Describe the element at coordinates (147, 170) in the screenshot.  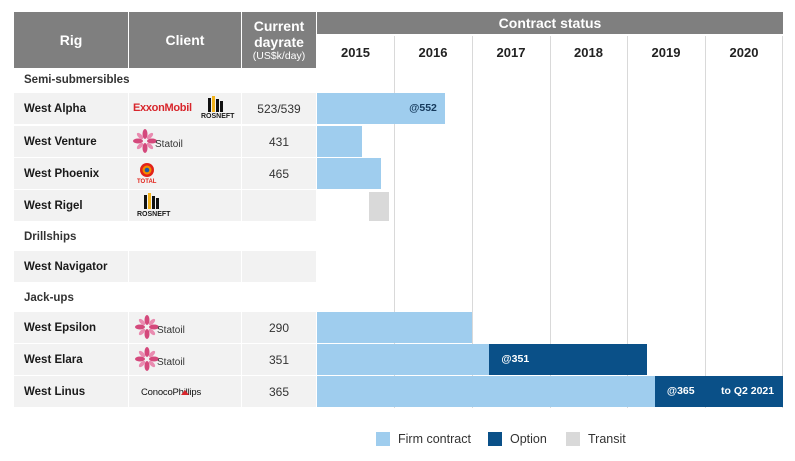
I see `total-logo-icon` at that location.